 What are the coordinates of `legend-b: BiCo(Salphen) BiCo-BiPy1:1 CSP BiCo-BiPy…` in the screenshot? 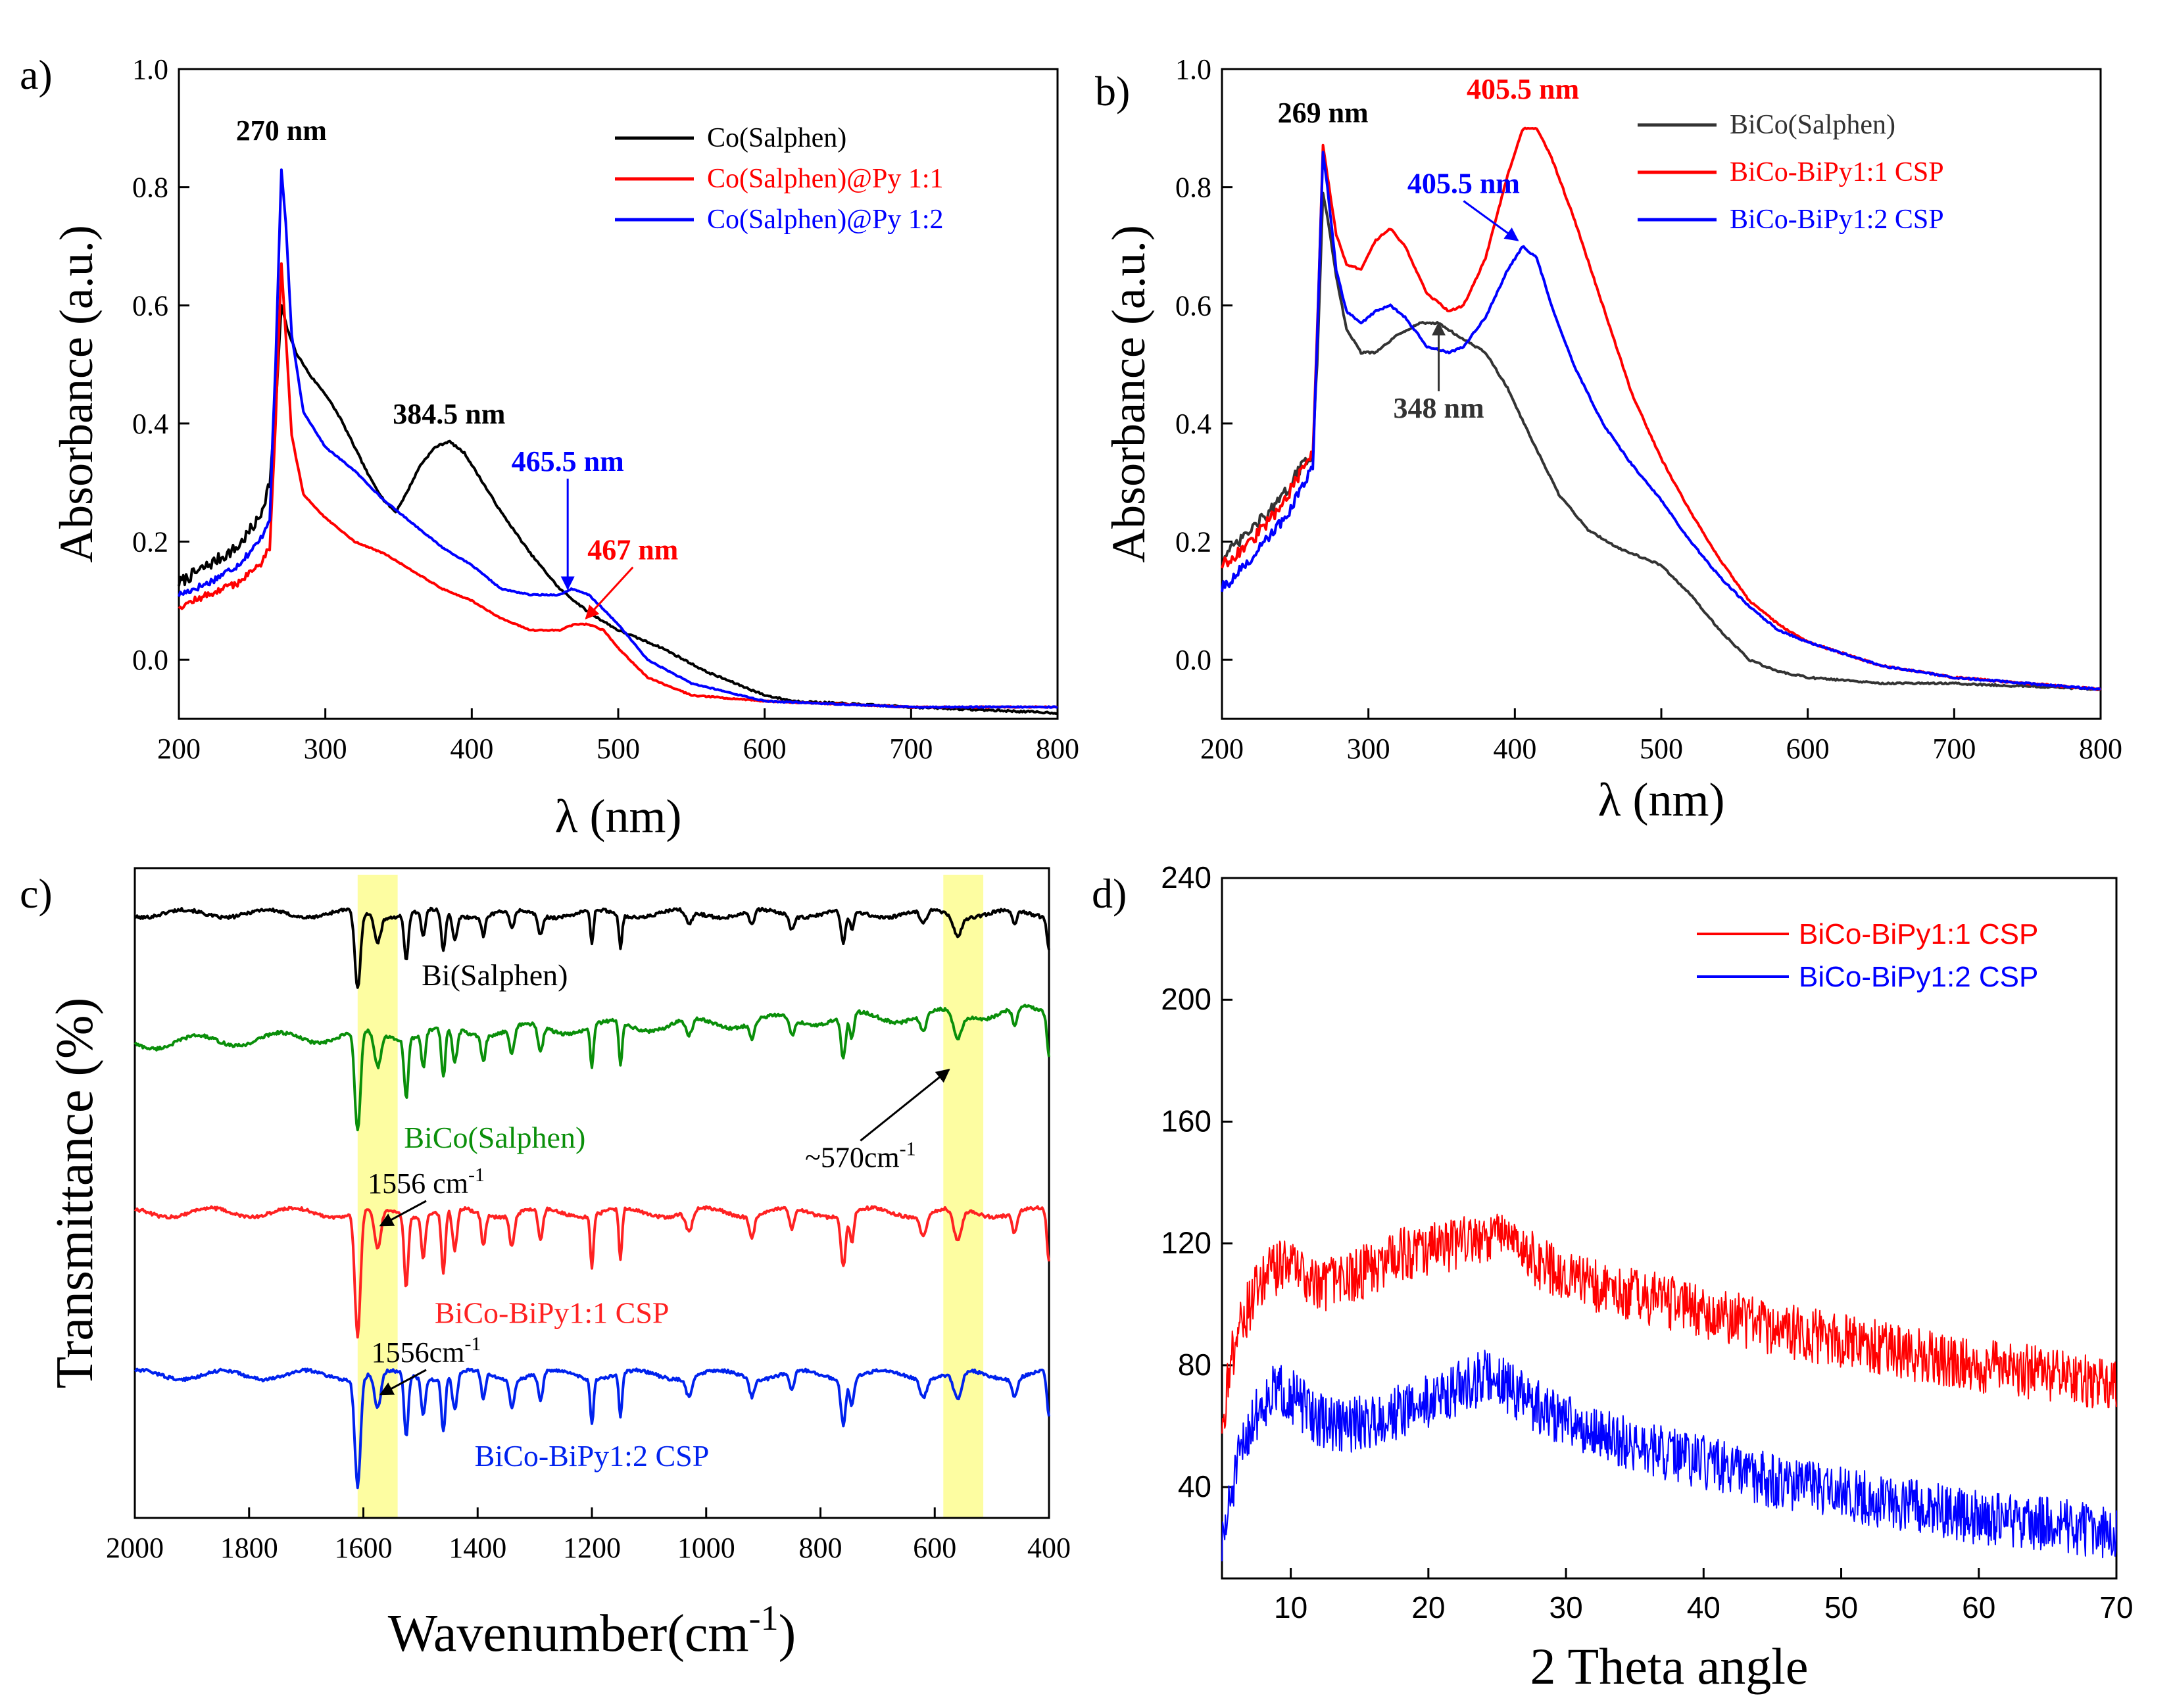 It's located at (1791, 172).